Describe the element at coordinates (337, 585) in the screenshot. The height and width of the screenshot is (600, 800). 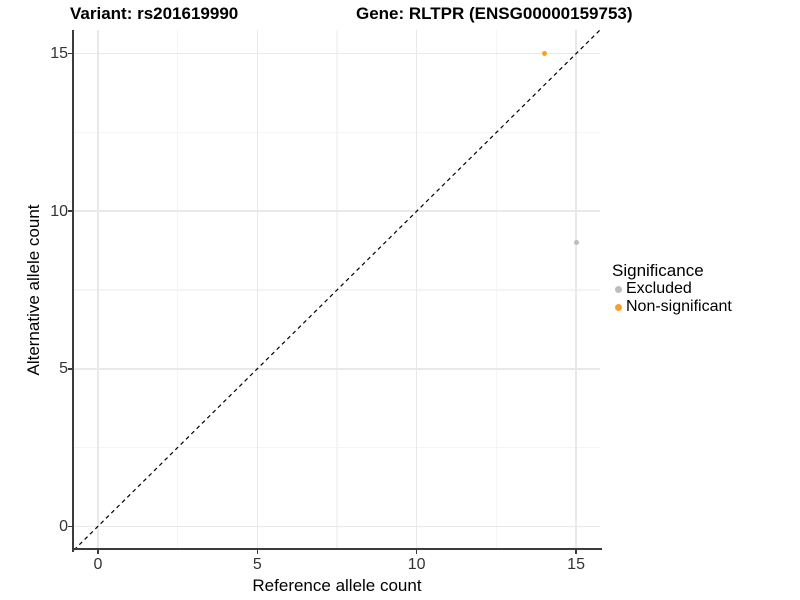
I see `x-axis-title: Reference allele count` at that location.